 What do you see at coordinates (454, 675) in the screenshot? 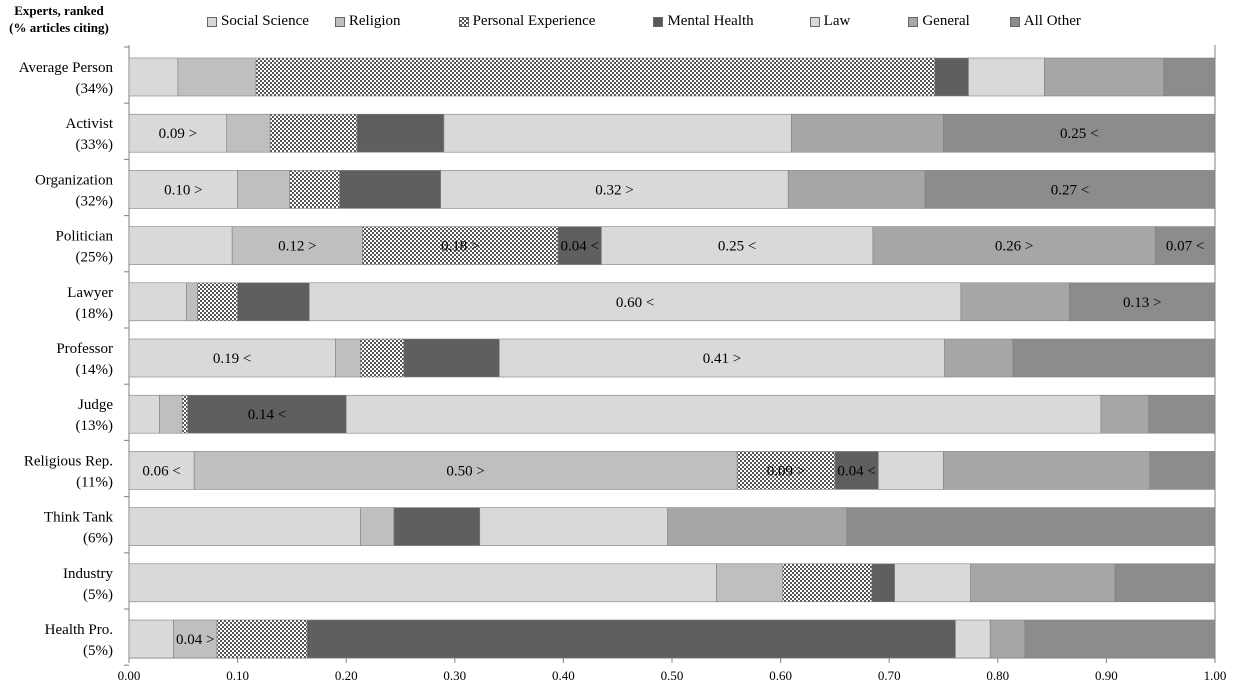
I see `x-tick-label: 0.30` at bounding box center [454, 675].